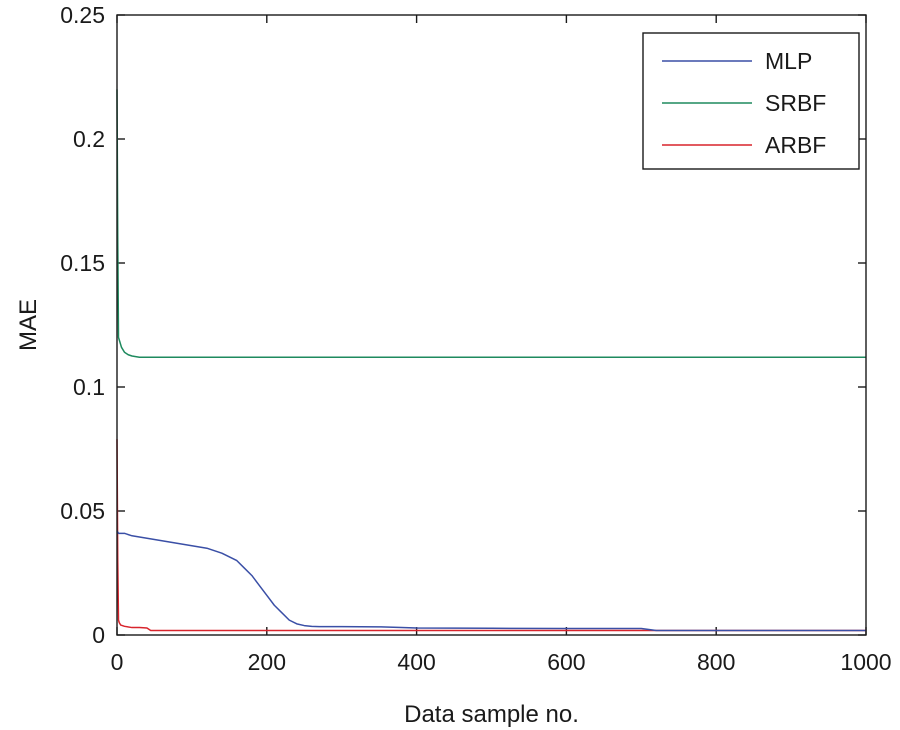  I want to click on legend-label-mlp: MLP, so click(788, 61).